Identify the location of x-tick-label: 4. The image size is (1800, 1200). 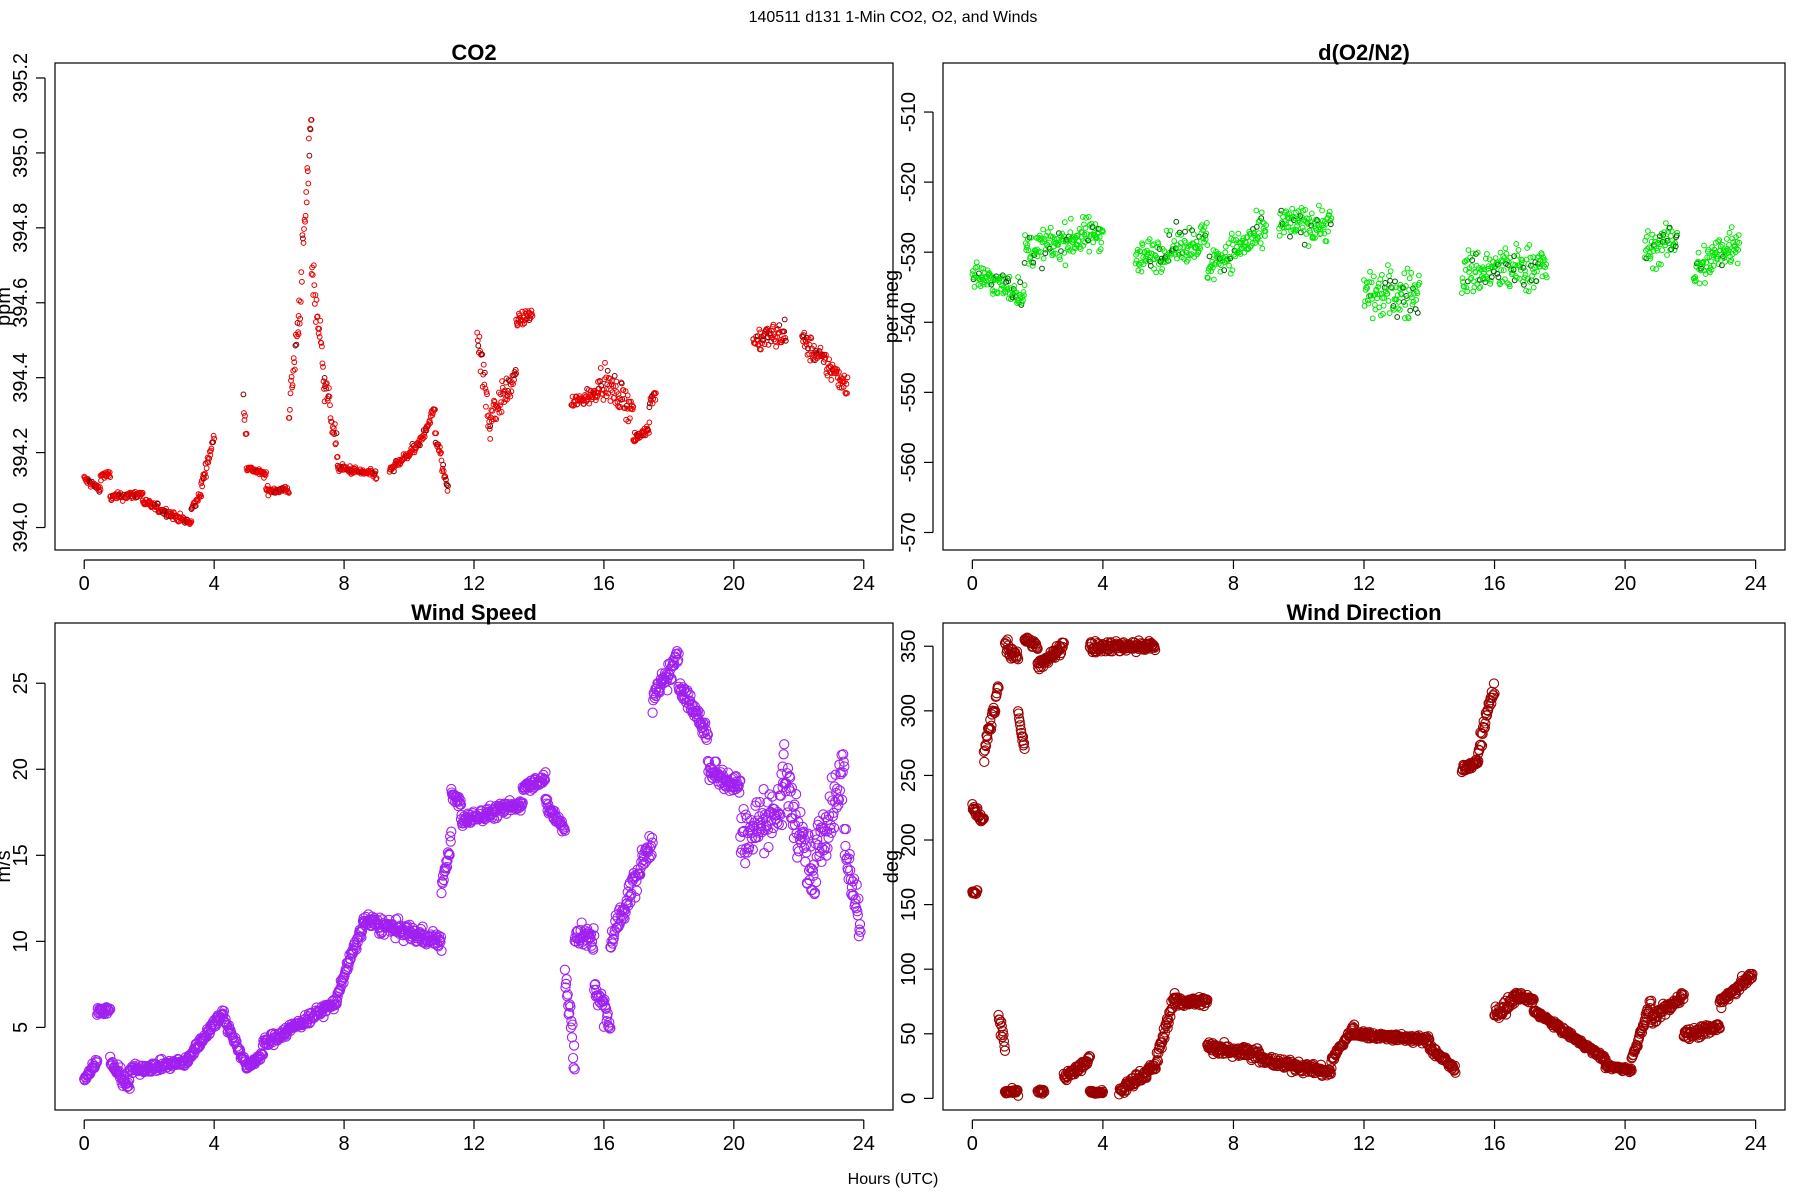
(214, 584).